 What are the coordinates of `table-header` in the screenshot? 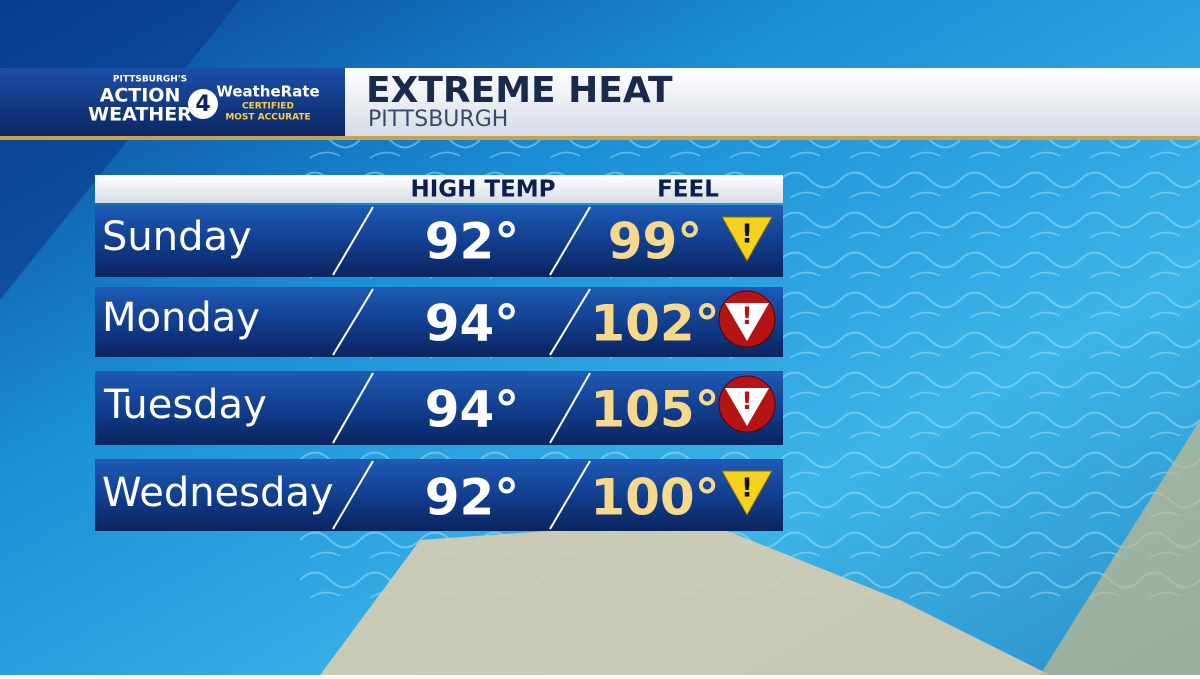 It's located at (439, 189).